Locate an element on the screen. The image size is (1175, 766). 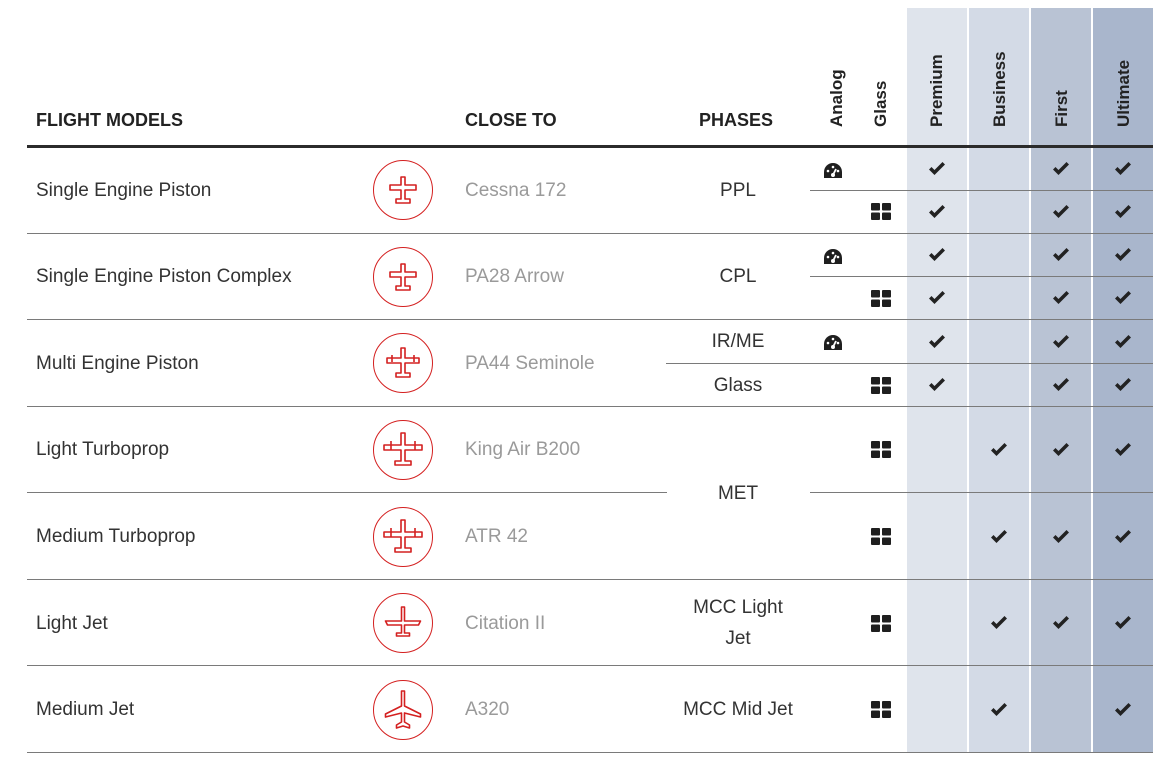
ultimate-header: Ultimate is located at coordinates (1123, 93).